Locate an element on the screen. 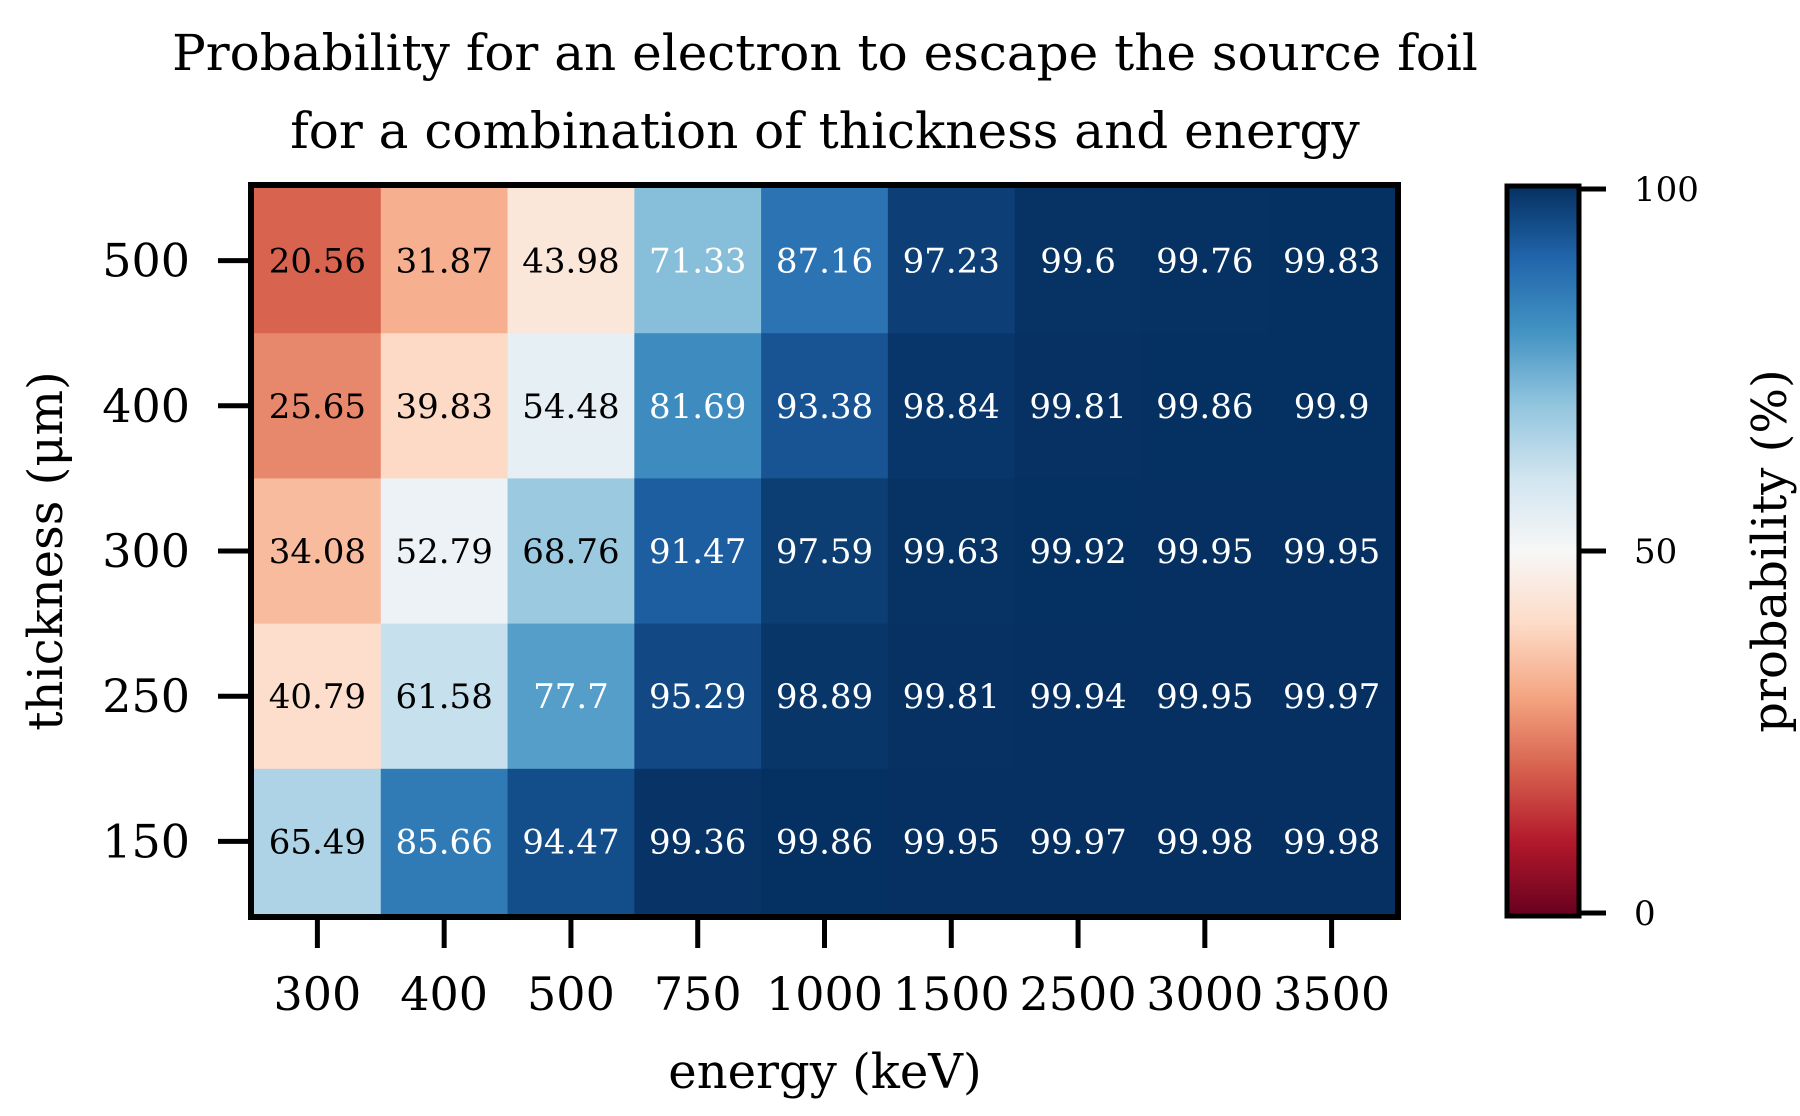 This screenshot has height=1116, width=1800. cell-value-label: 93.38 is located at coordinates (824, 407).